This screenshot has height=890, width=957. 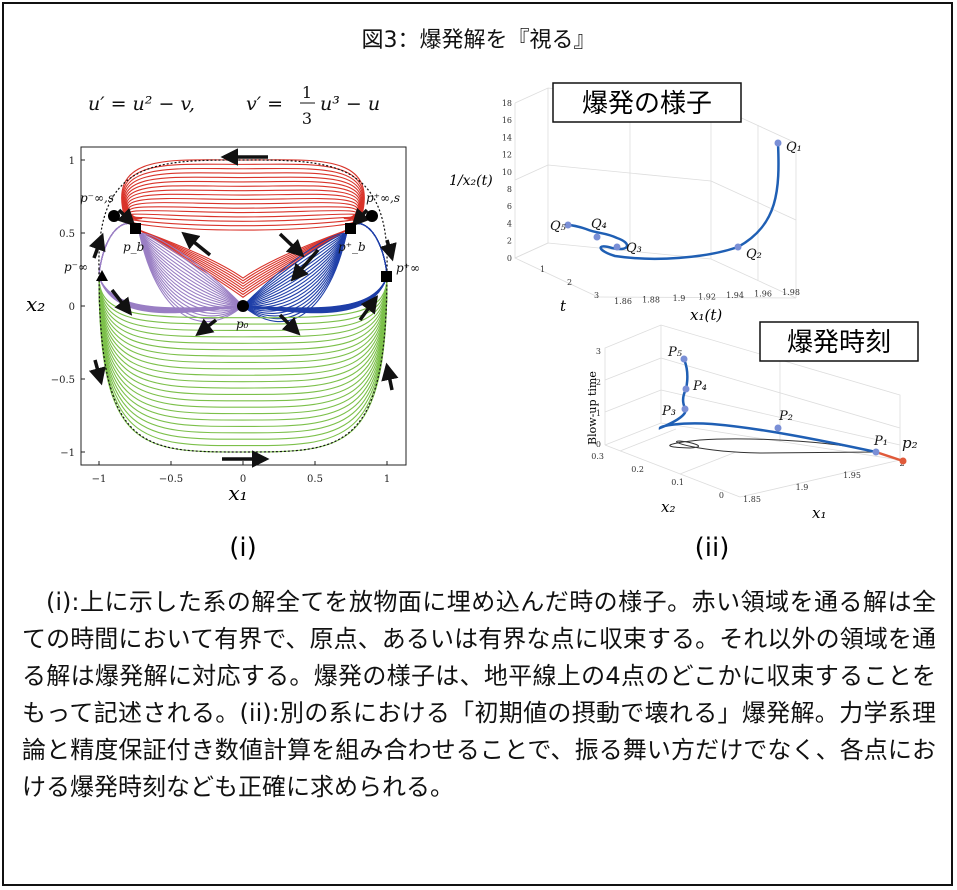 I want to click on q-z-tick: 0, so click(x=509, y=258).